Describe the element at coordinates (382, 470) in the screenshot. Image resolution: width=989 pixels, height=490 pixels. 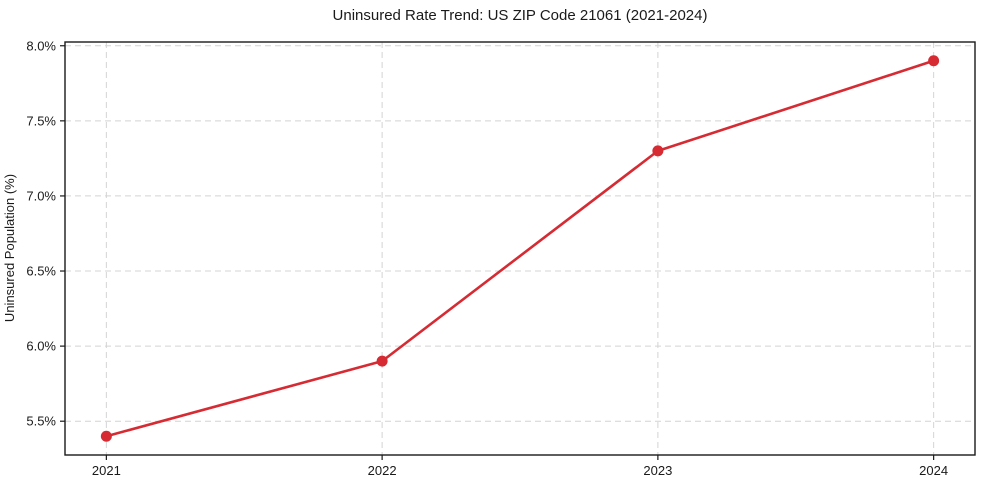
I see `x-tick-label: 2022` at that location.